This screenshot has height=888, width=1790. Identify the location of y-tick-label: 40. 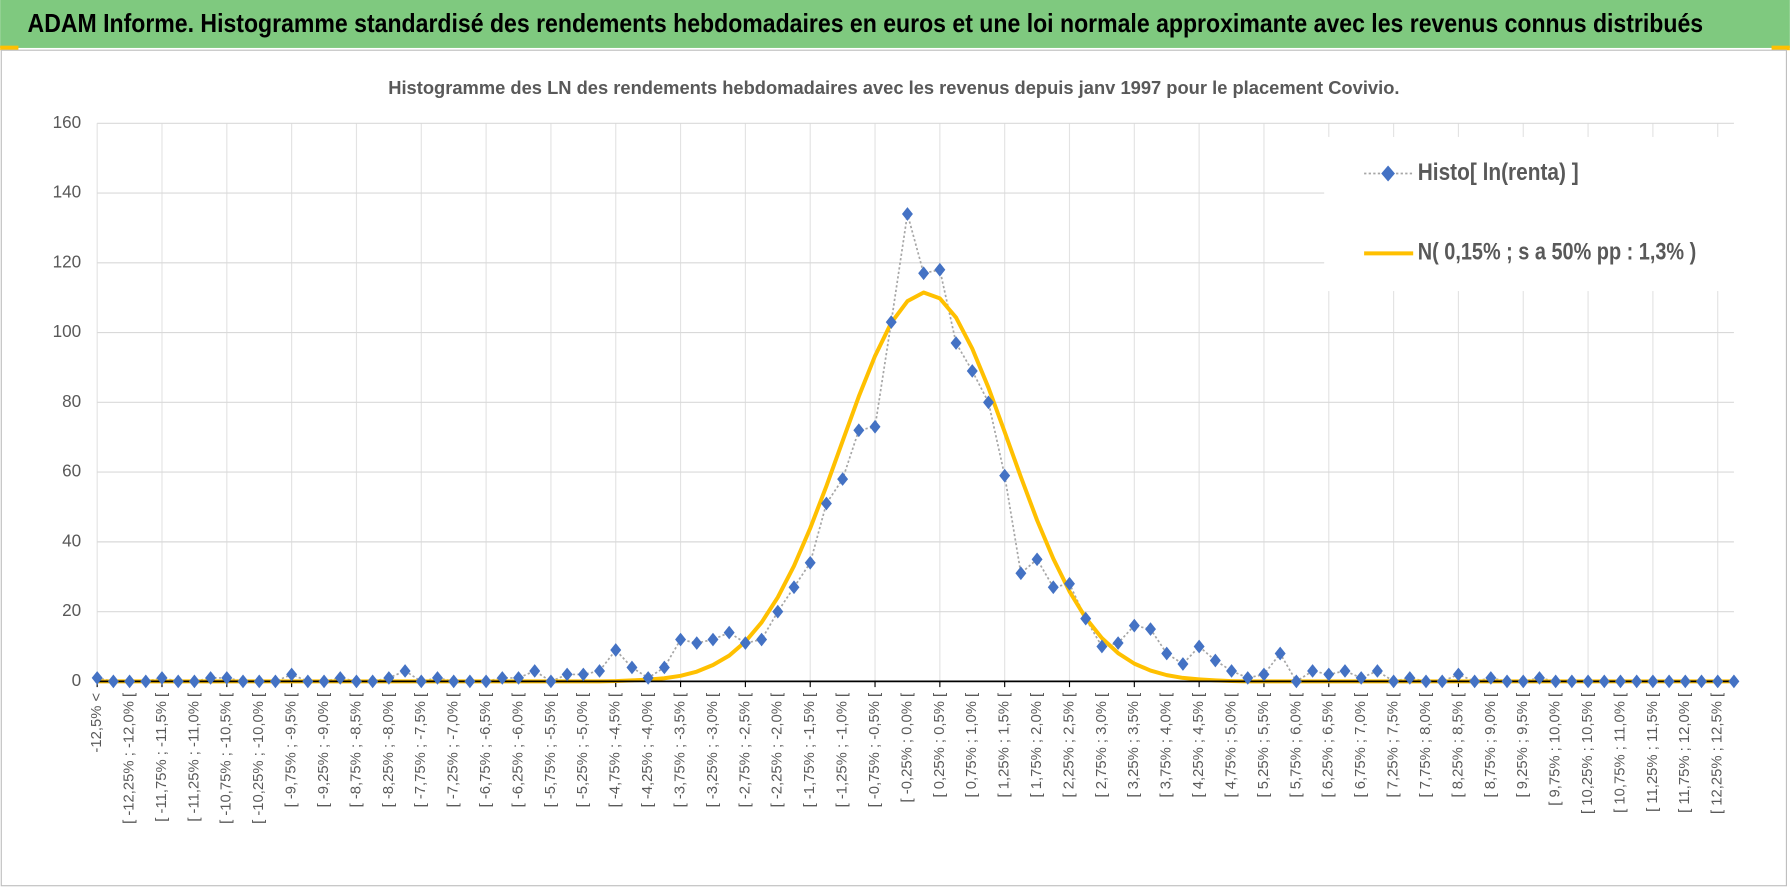
(71, 540).